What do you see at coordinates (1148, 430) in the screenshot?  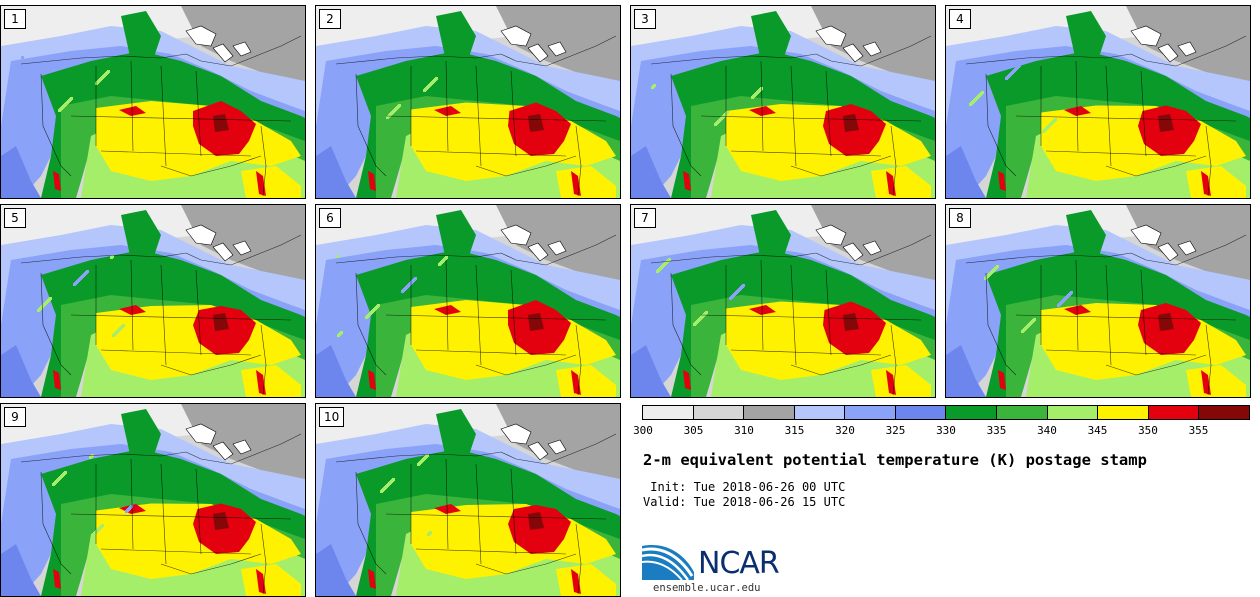 I see `colorbar-tick-label: 350` at bounding box center [1148, 430].